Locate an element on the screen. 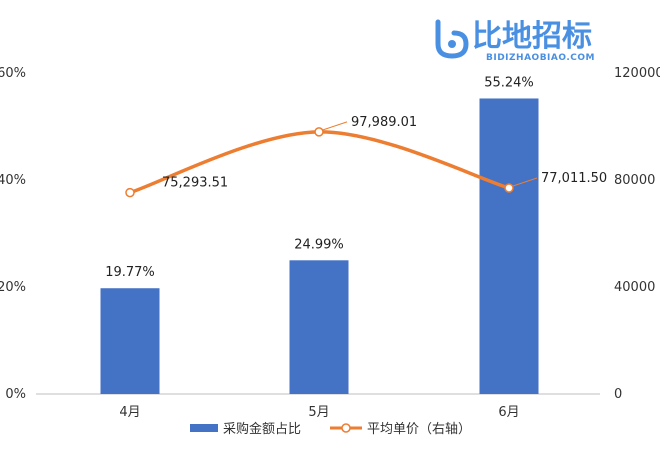  legend: 采购金额占比 平均单价（右轴） is located at coordinates (330, 429).